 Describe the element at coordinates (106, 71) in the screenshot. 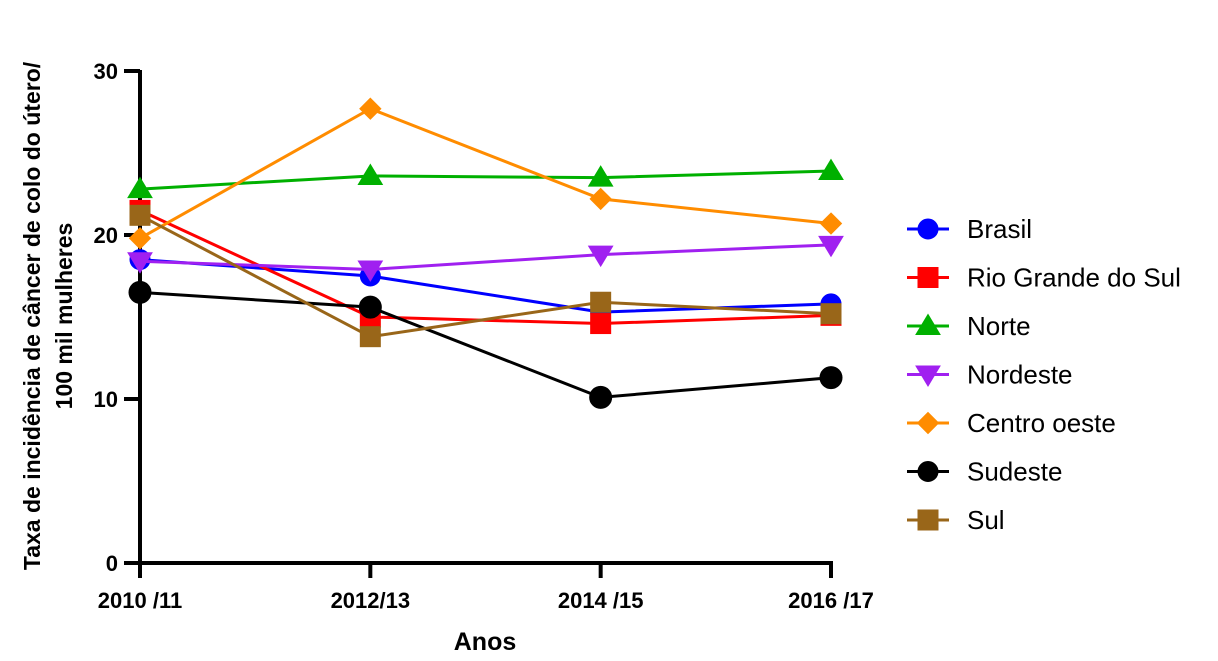

I see `y-tick-label: 30` at that location.